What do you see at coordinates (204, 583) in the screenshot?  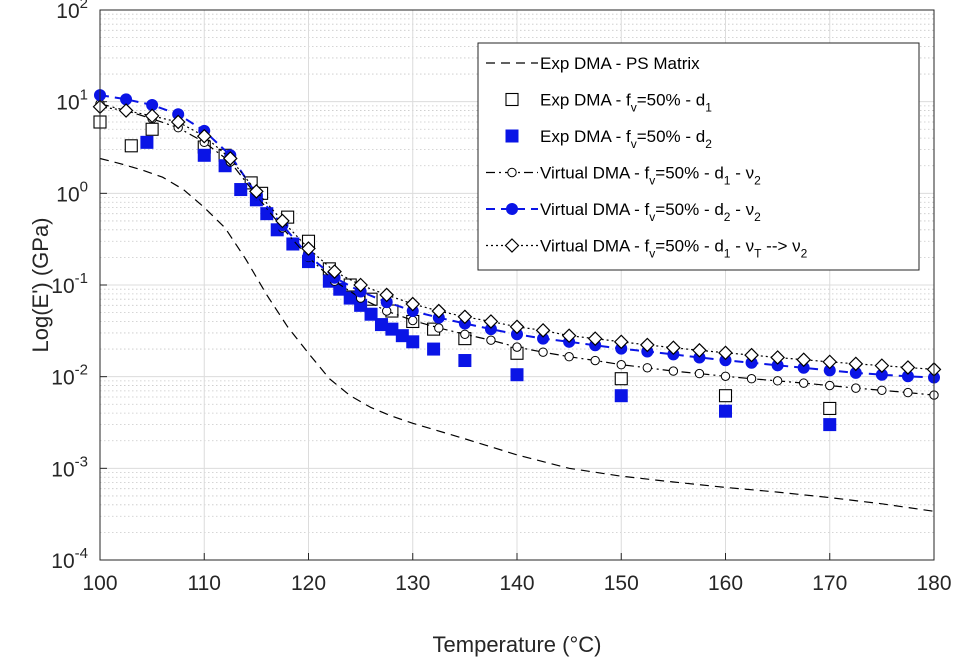 I see `x-tick-label: 110` at bounding box center [204, 583].